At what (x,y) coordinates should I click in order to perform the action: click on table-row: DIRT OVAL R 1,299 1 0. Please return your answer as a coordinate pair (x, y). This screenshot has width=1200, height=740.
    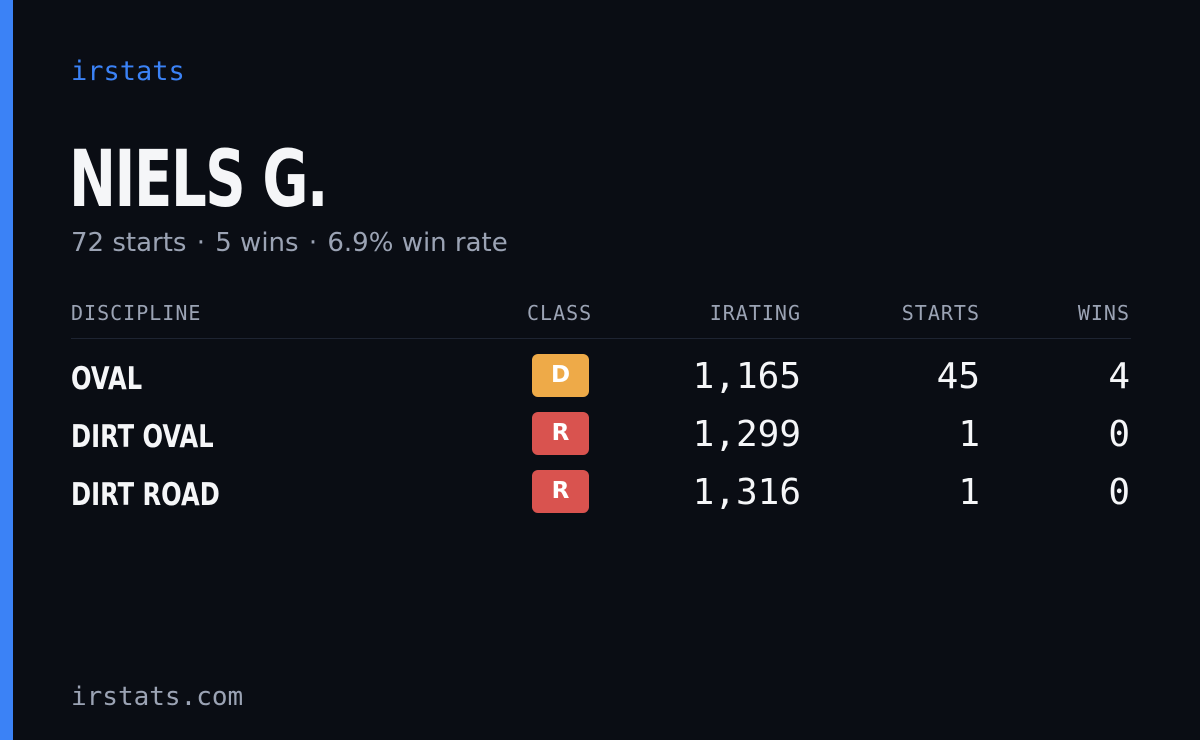
    Looking at the image, I should click on (601, 440).